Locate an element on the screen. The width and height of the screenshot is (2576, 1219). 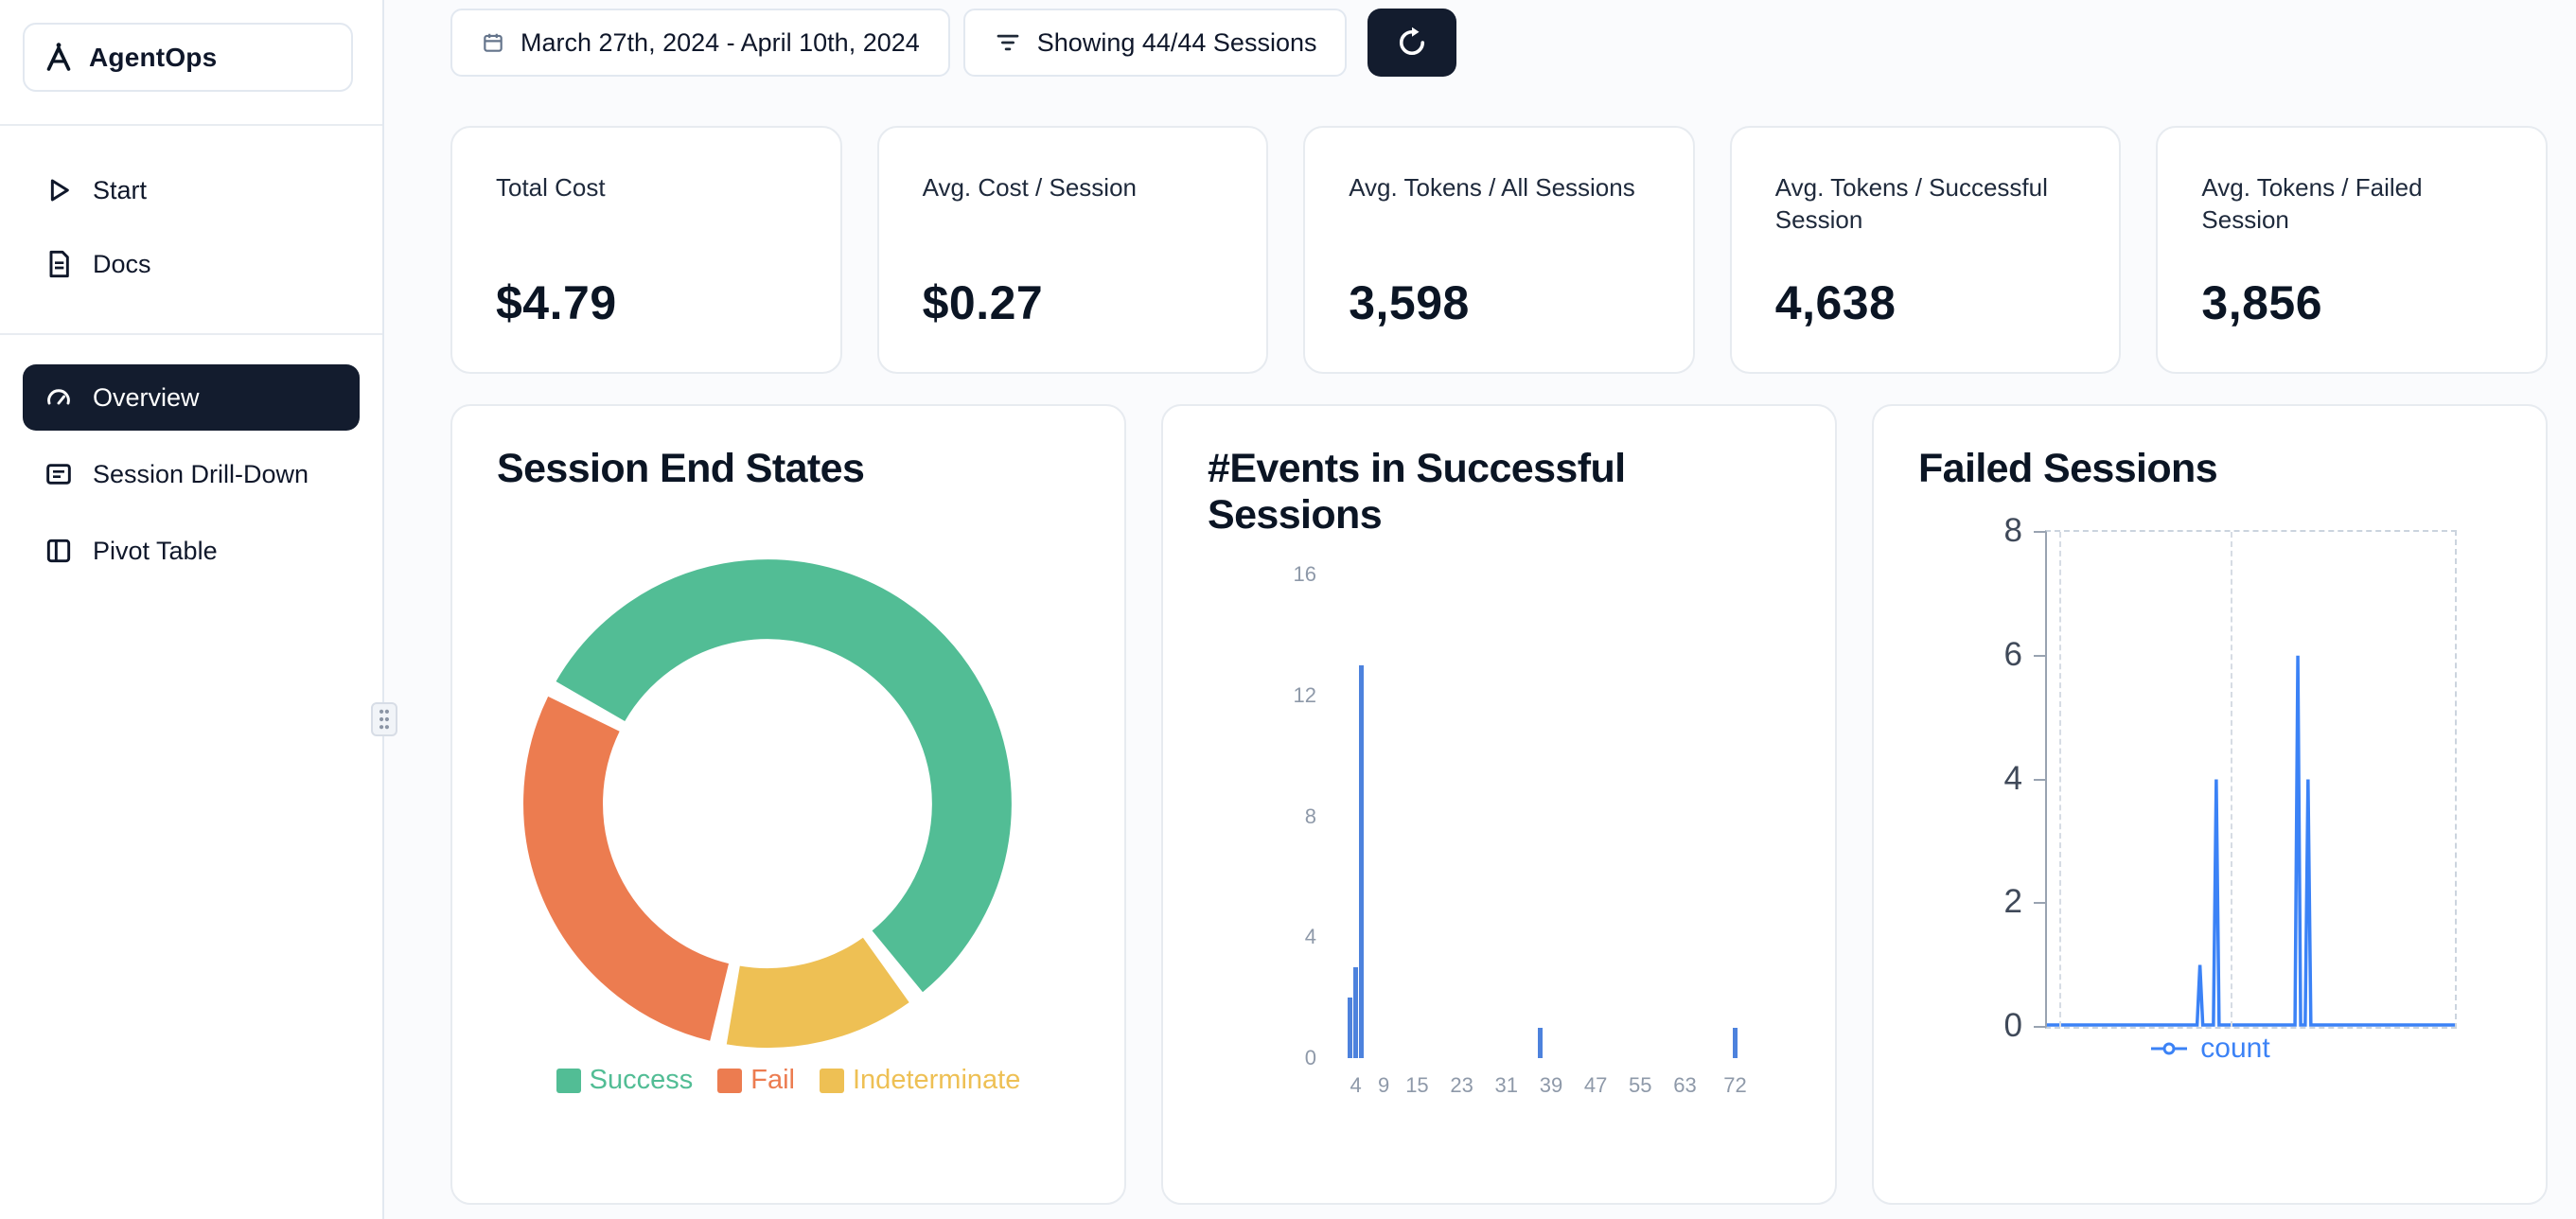
legend-label: Success is located at coordinates (641, 1080).